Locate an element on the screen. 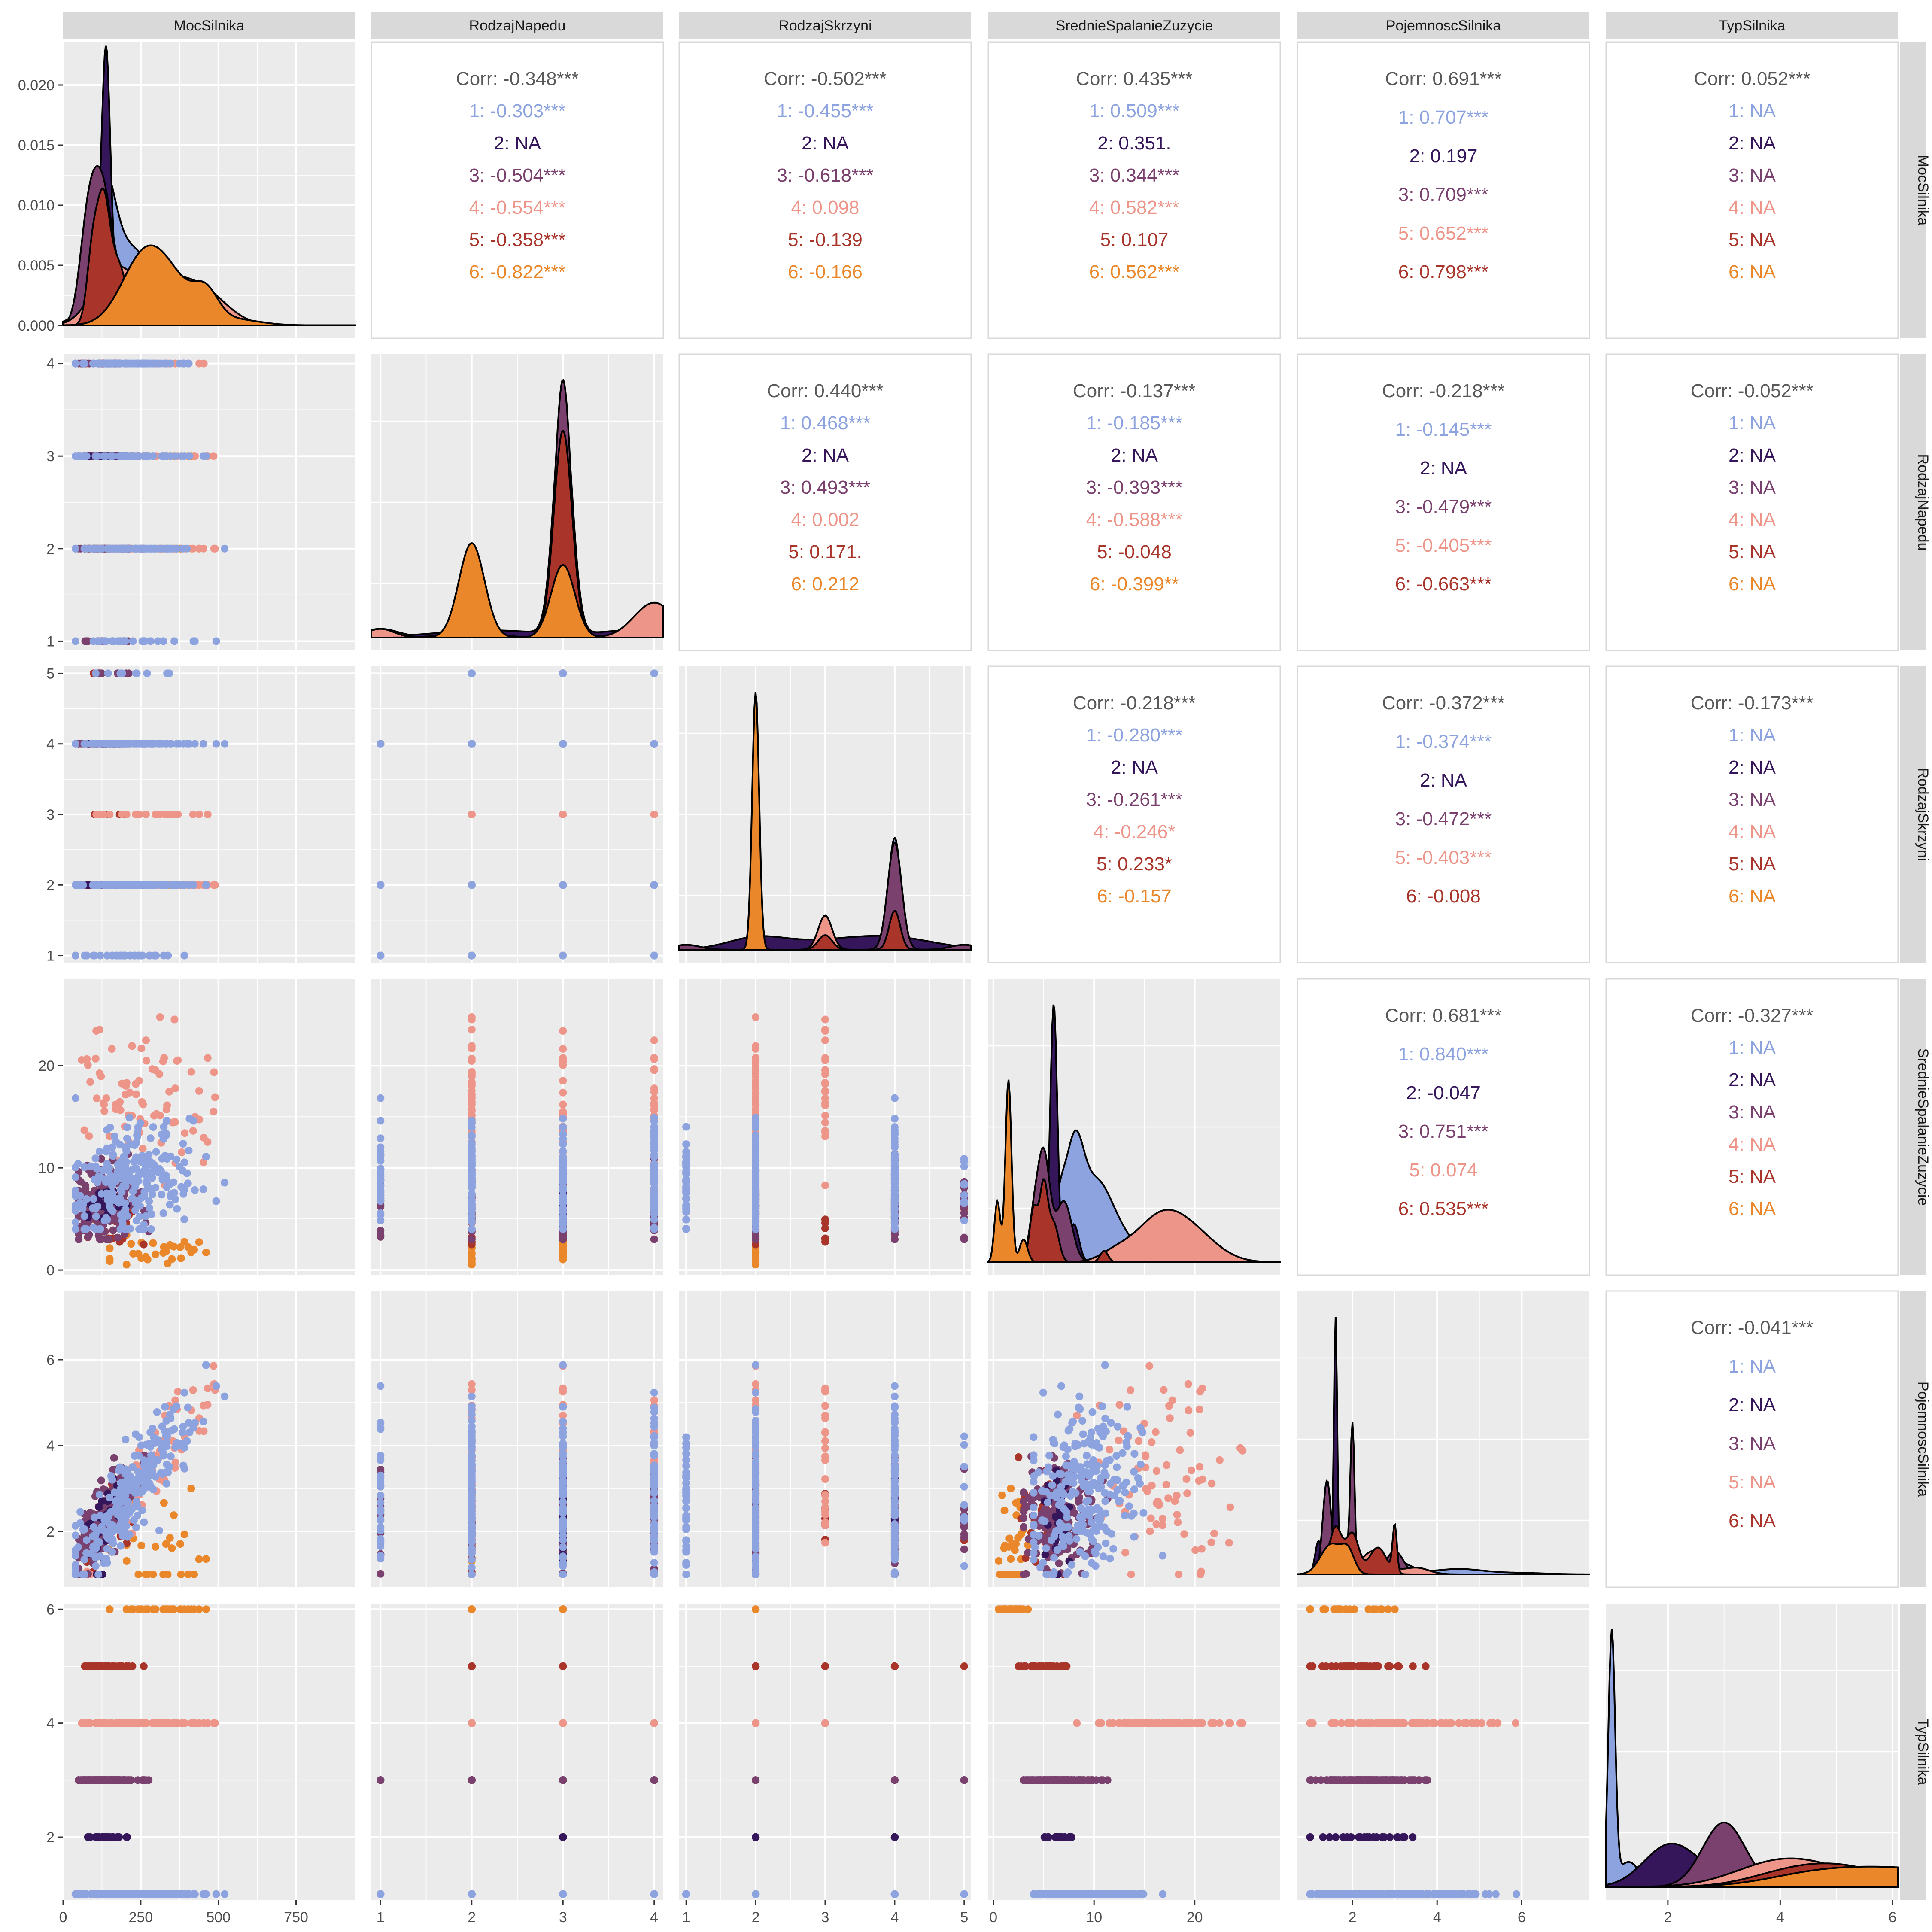  corr-line: 6: 0.212 is located at coordinates (825, 585).